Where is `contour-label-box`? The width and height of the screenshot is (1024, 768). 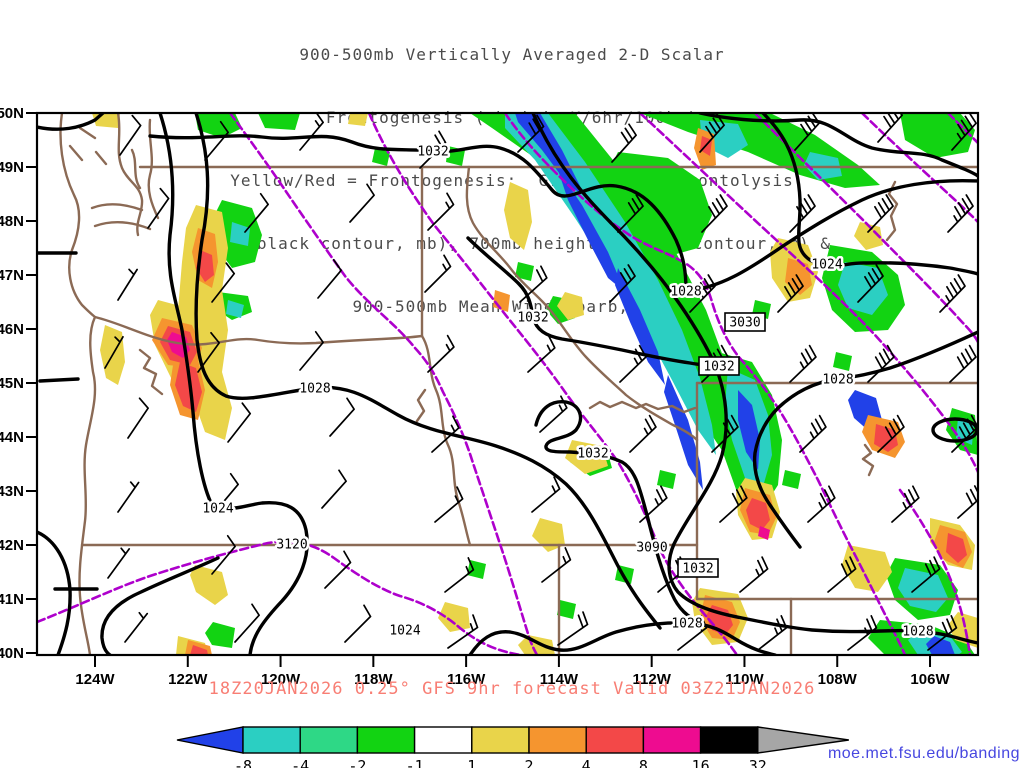 contour-label-box is located at coordinates (719, 366).